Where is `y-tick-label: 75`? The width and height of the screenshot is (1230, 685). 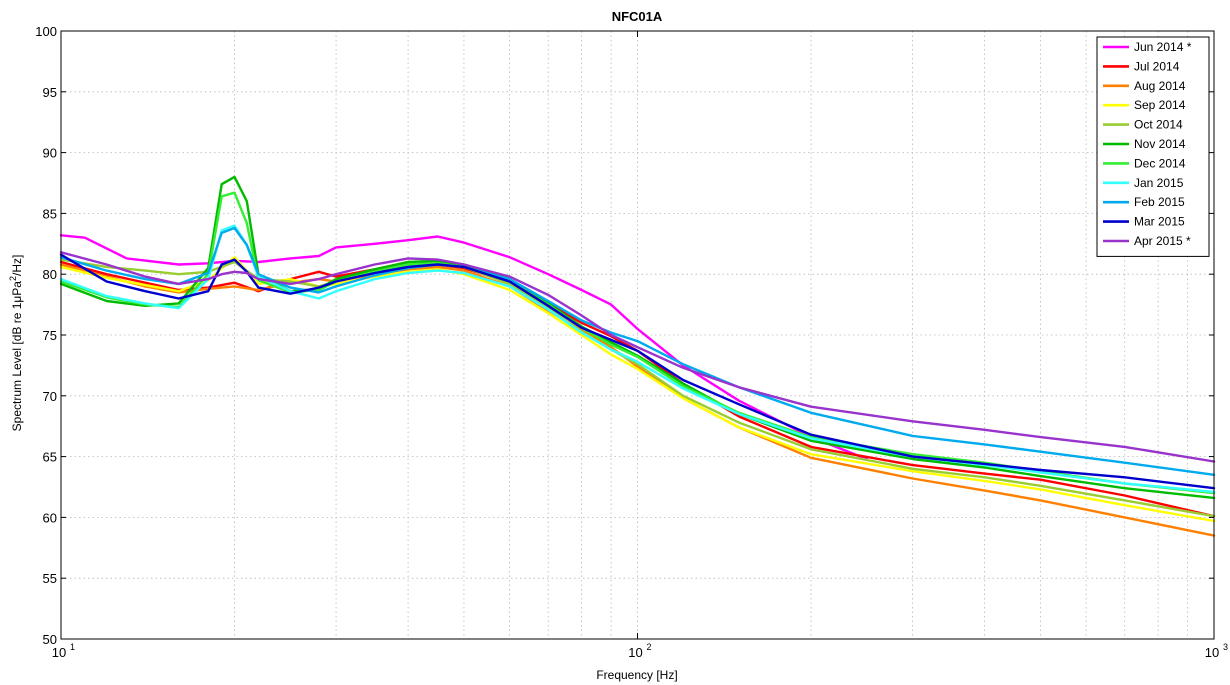 y-tick-label: 75 is located at coordinates (50, 335).